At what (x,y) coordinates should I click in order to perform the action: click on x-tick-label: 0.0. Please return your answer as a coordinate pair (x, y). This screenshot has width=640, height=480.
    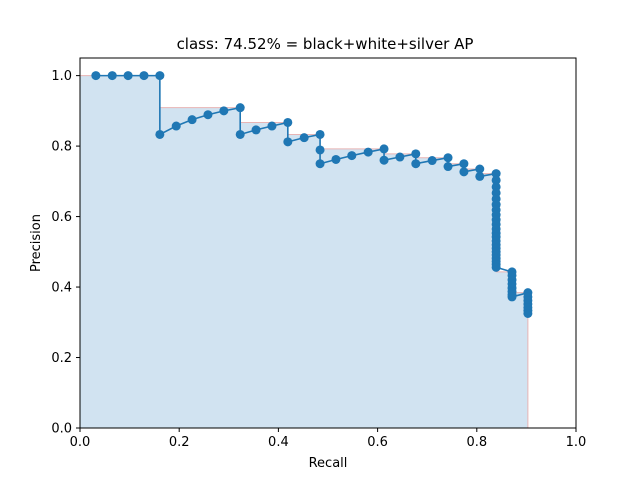
    Looking at the image, I should click on (80, 442).